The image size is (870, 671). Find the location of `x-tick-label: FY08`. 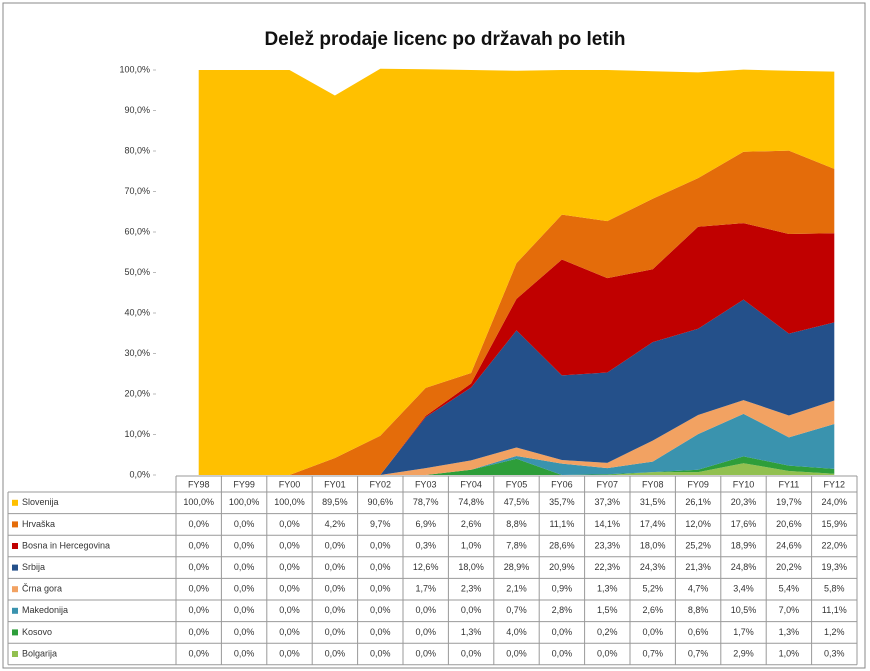

x-tick-label: FY08 is located at coordinates (653, 484).